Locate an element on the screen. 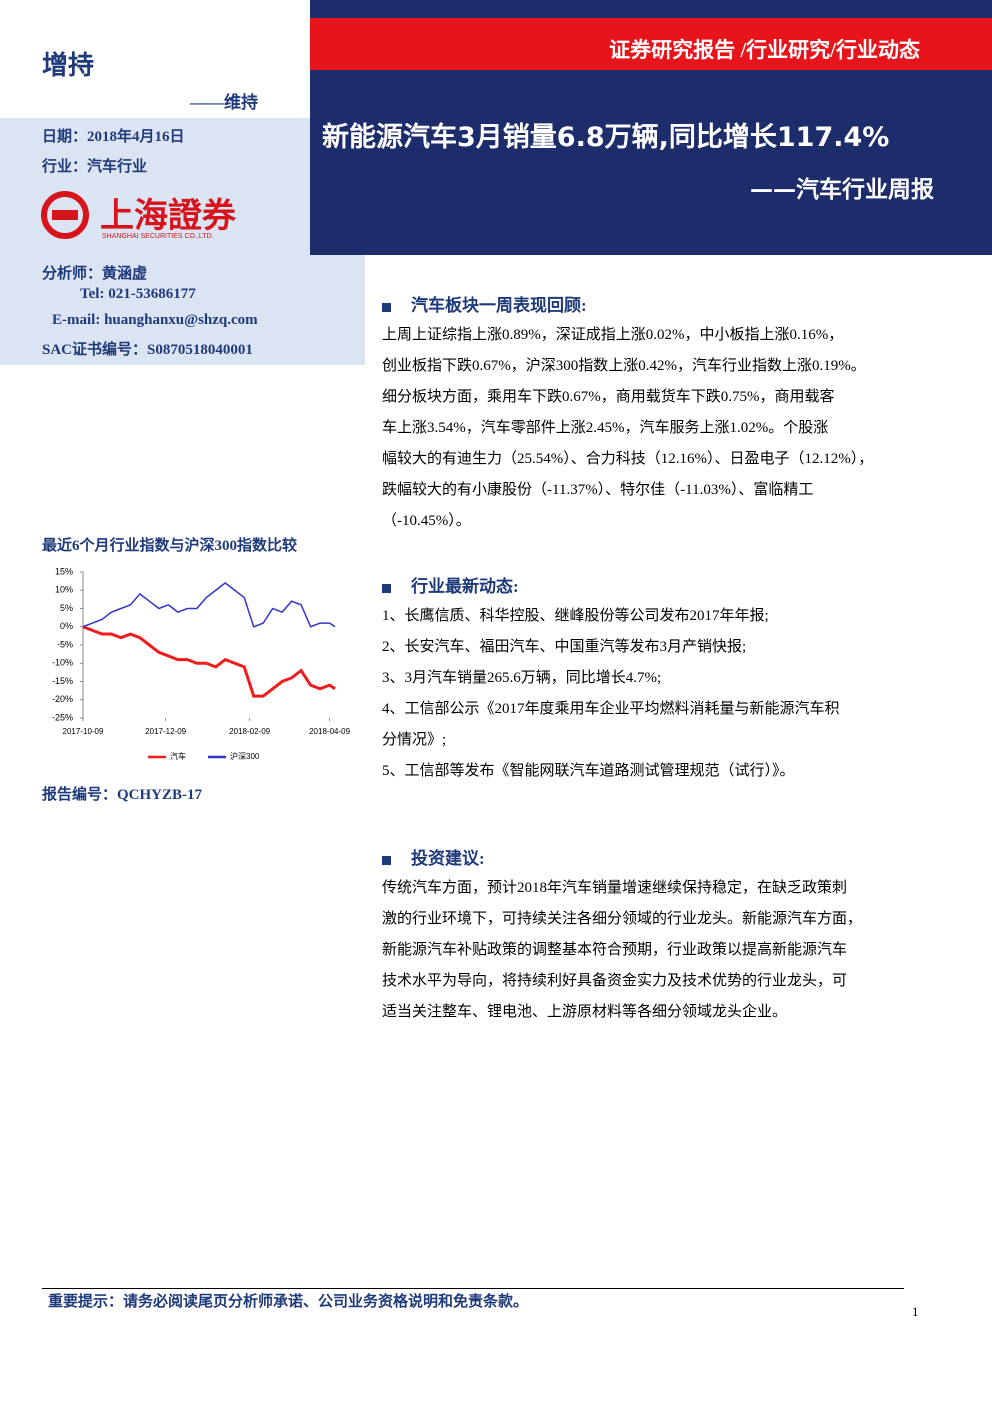 The width and height of the screenshot is (992, 1403). y-tick-label: 15% is located at coordinates (64, 571).